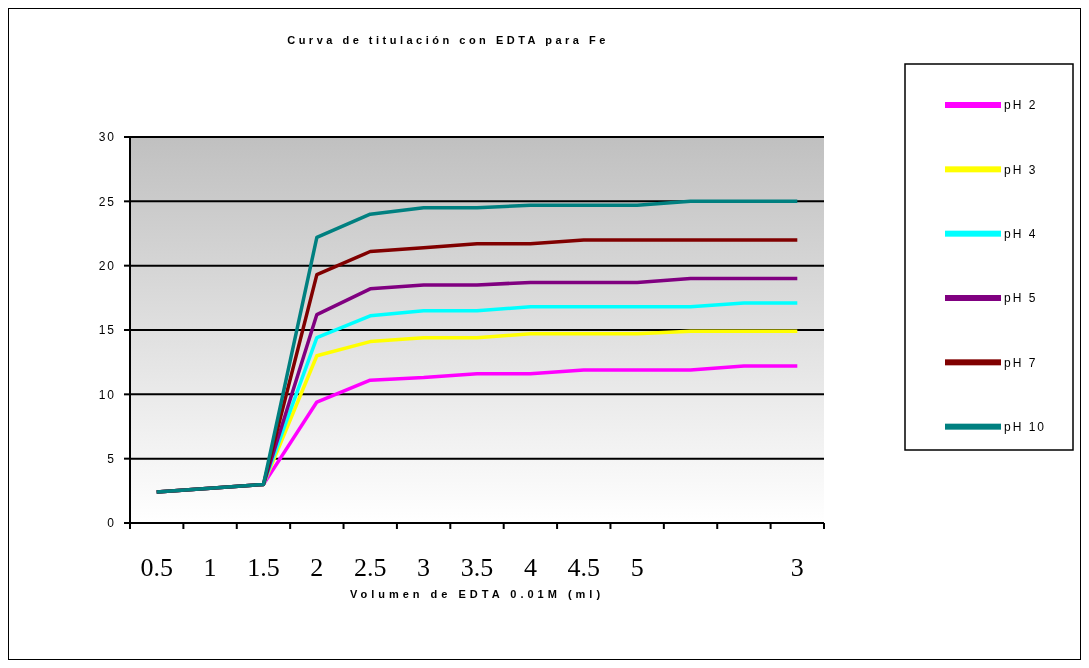  Describe the element at coordinates (584, 567) in the screenshot. I see `x-tick-label: 4.5` at that location.